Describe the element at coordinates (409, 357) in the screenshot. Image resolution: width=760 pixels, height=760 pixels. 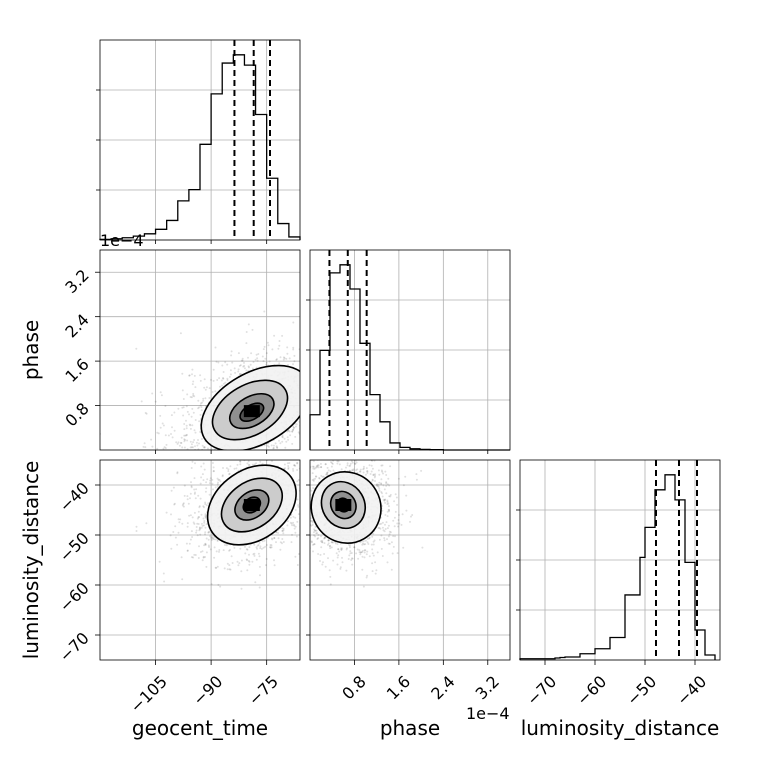
I see `hist-1-steps` at that location.